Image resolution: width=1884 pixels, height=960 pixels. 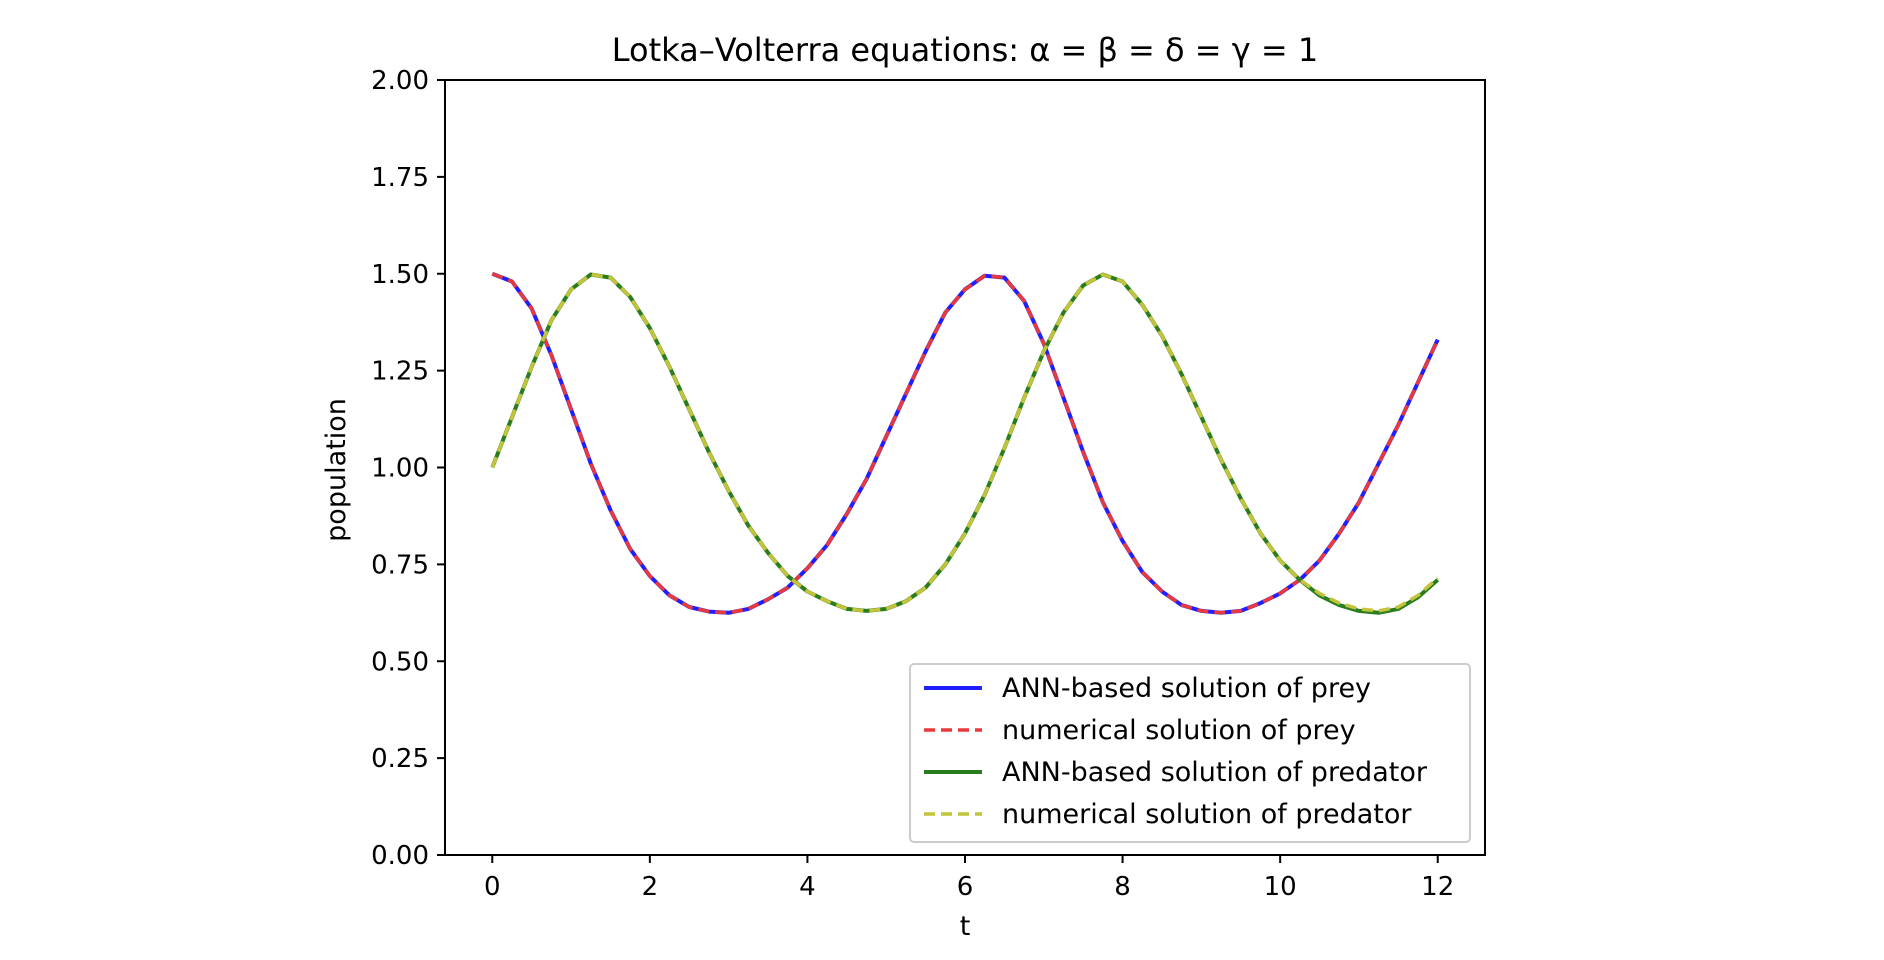 I want to click on y-tick-label: 0.50, so click(x=400, y=662).